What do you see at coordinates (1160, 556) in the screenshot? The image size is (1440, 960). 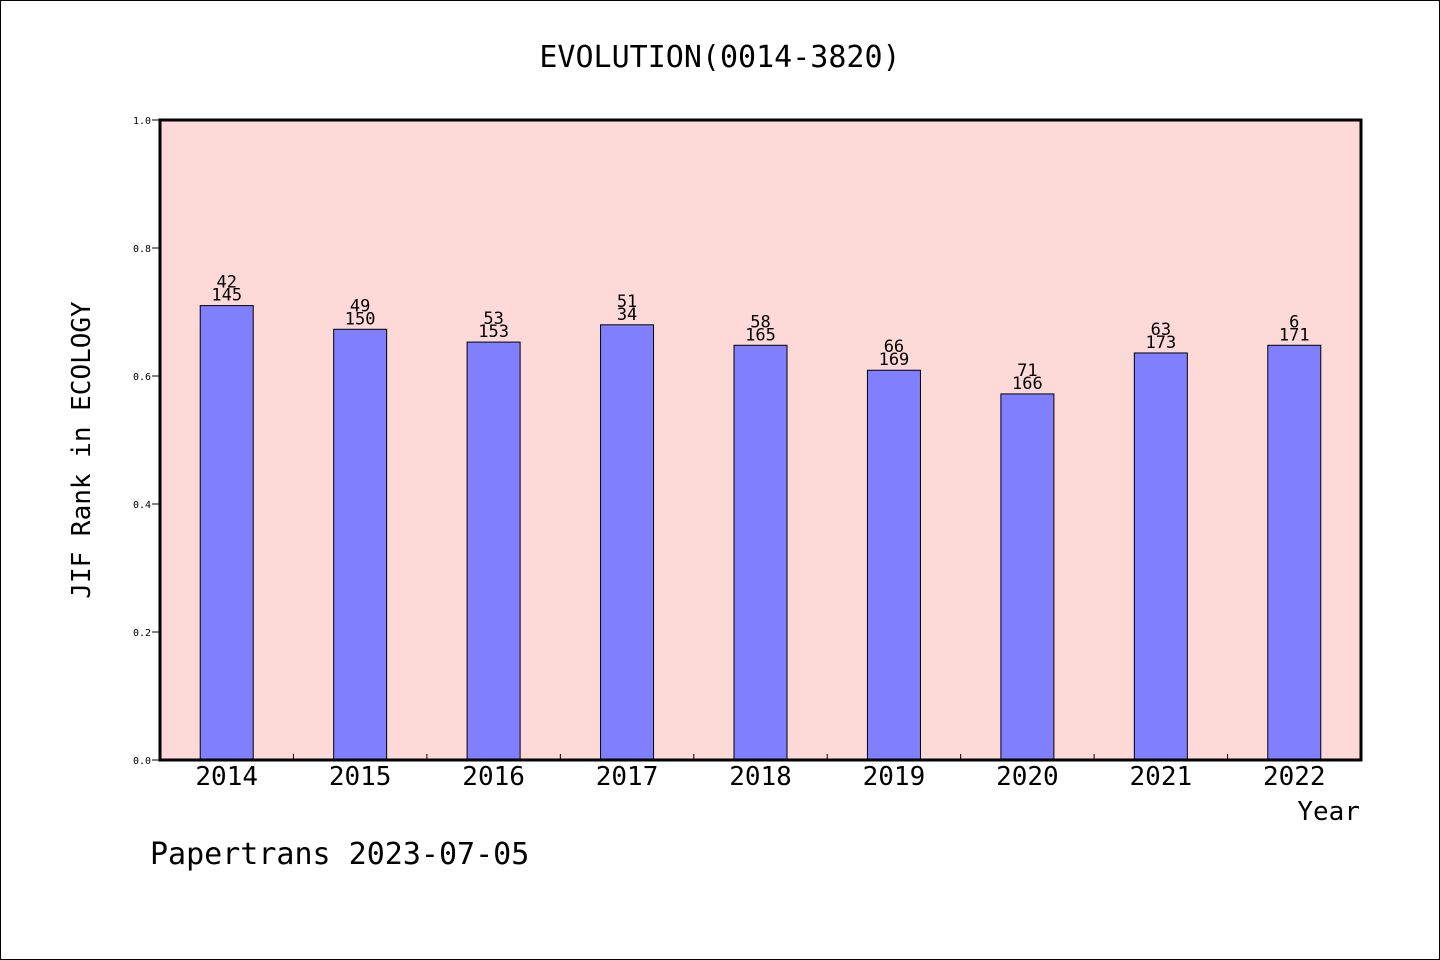 I see `bar-2021` at bounding box center [1160, 556].